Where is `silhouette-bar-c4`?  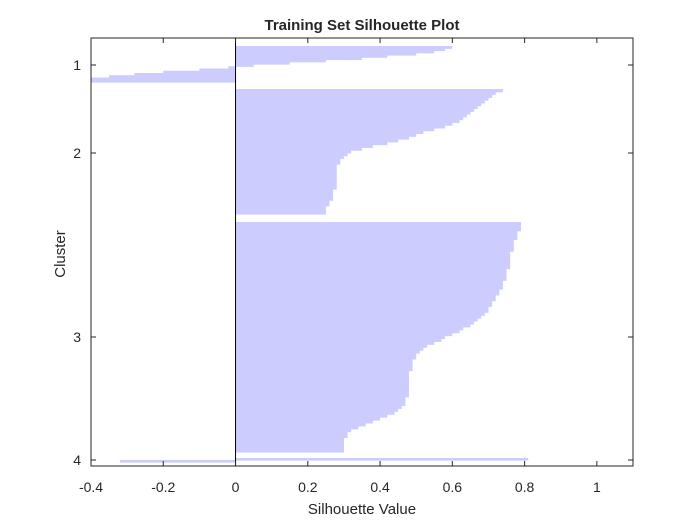
silhouette-bar-c4 is located at coordinates (382, 459).